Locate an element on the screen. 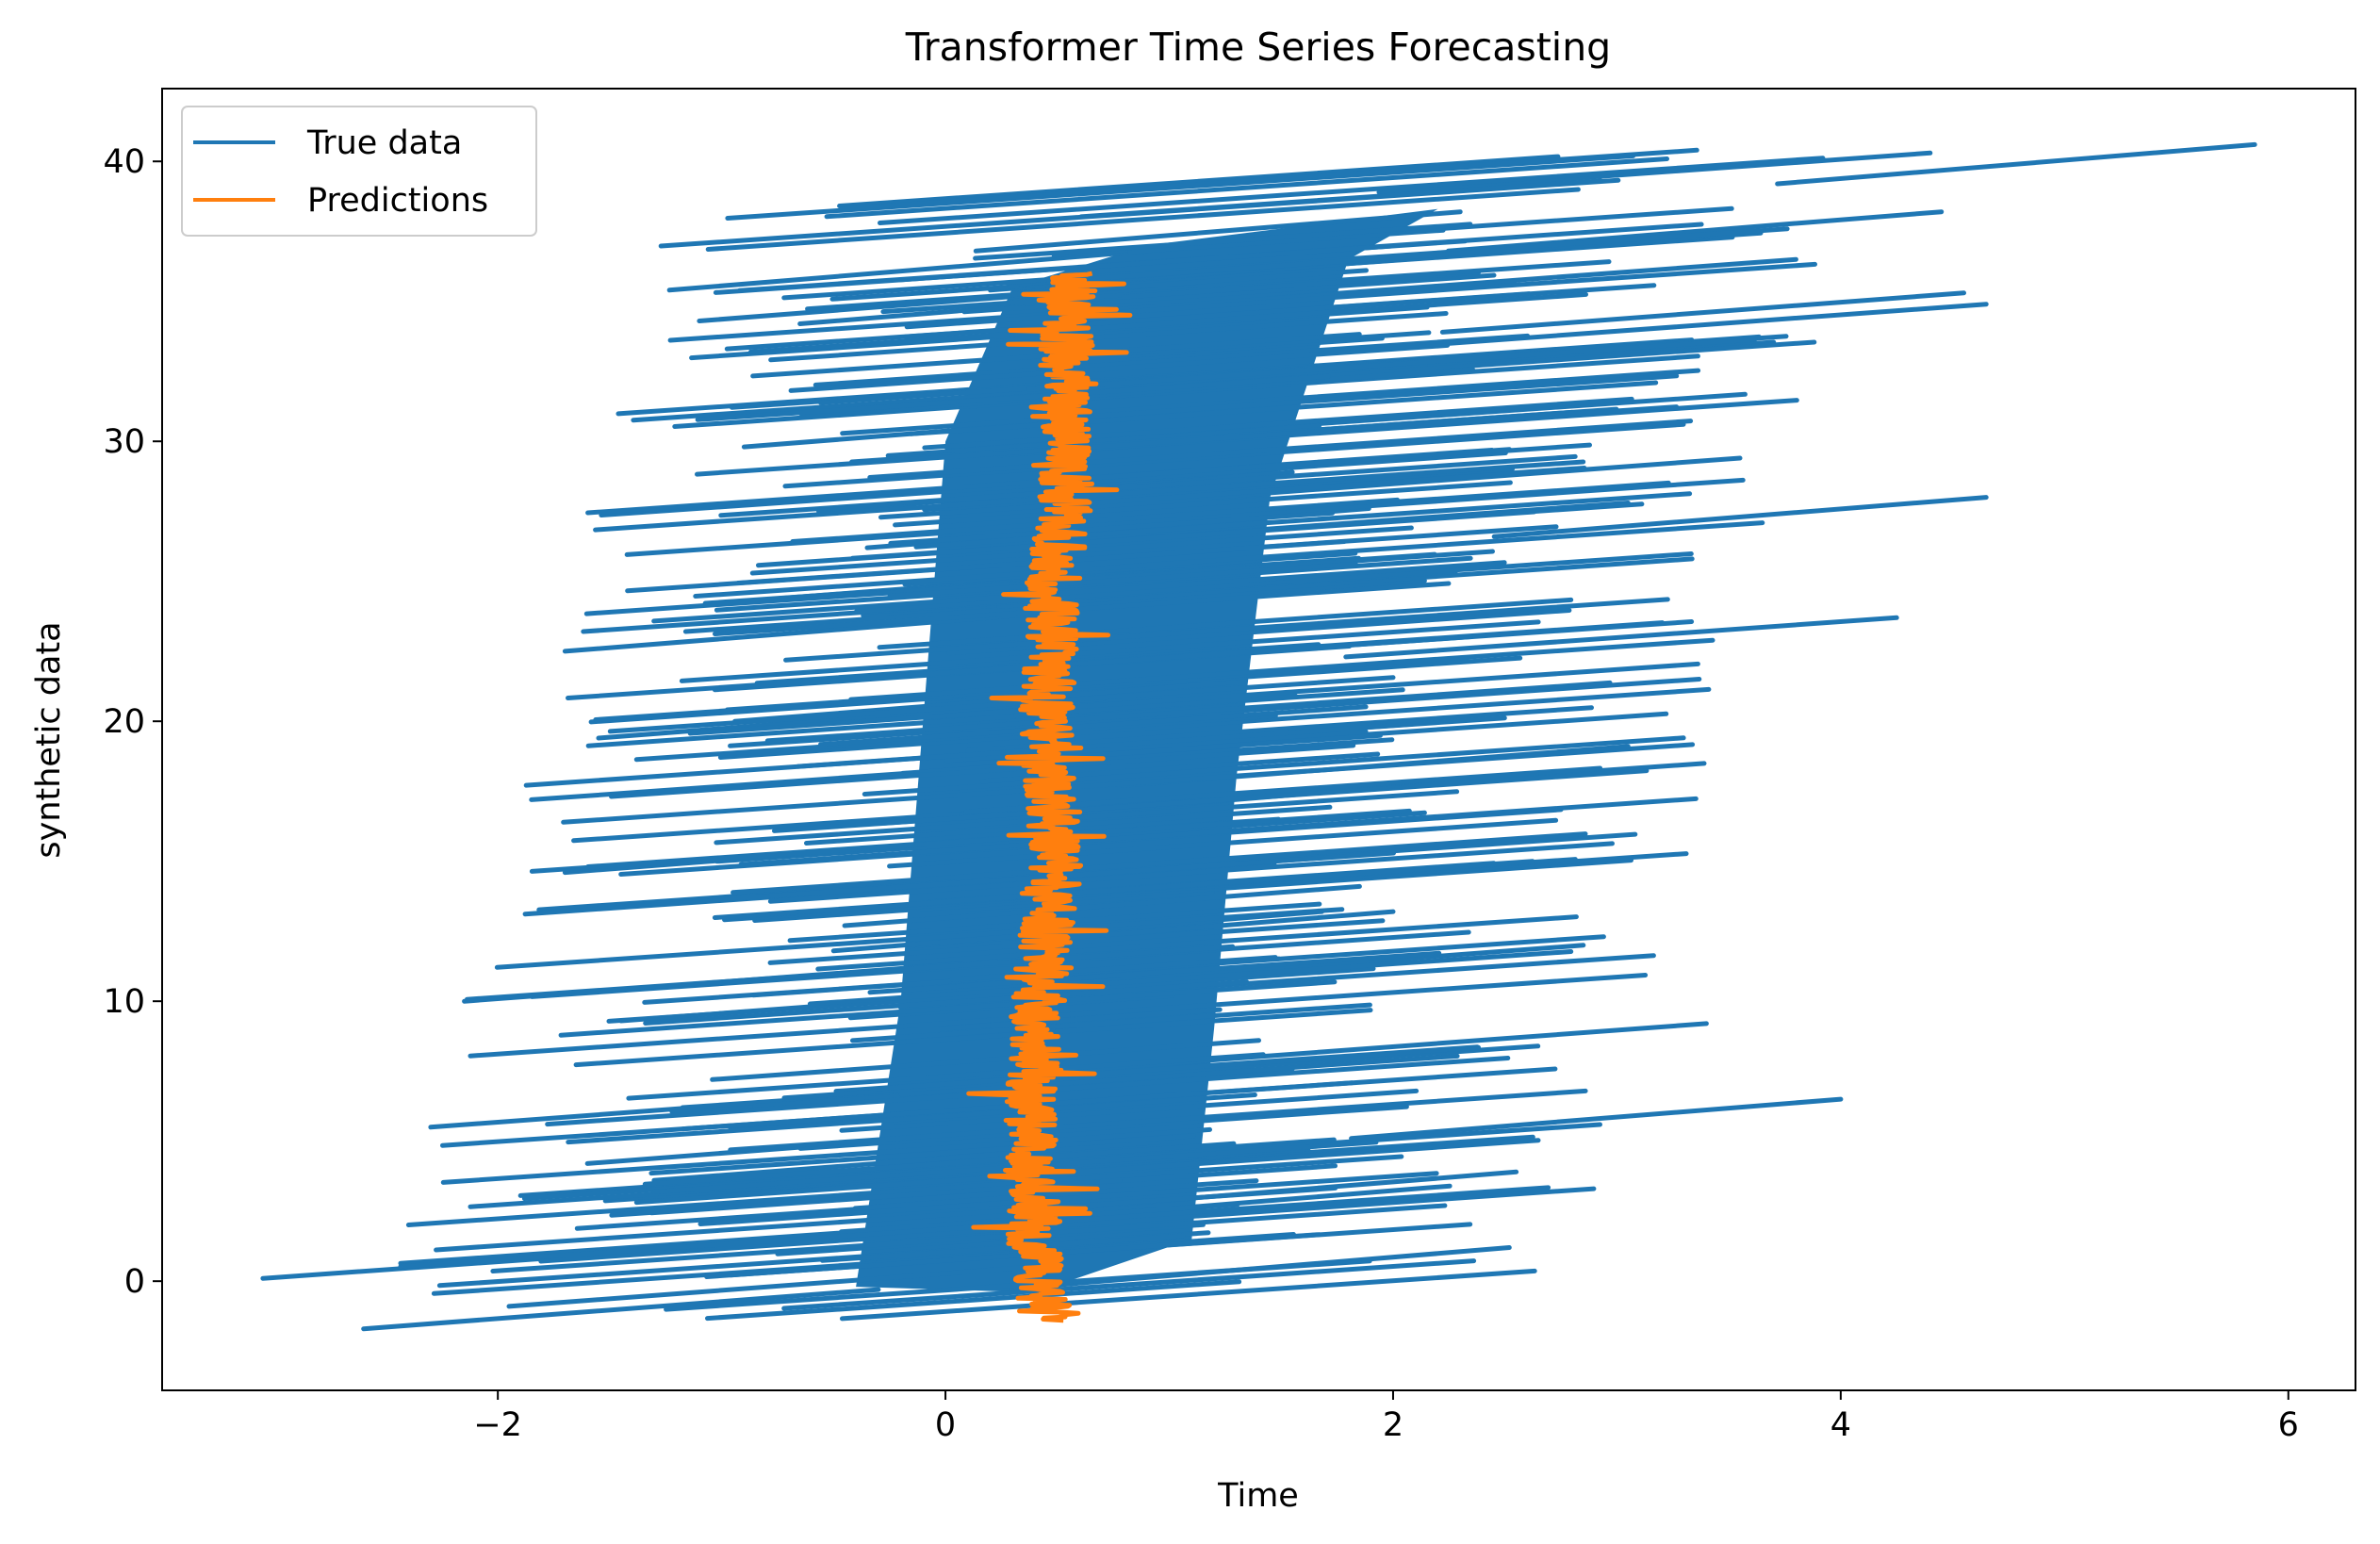  chart-title: Transformer Time Series Forecasting is located at coordinates (1258, 47).